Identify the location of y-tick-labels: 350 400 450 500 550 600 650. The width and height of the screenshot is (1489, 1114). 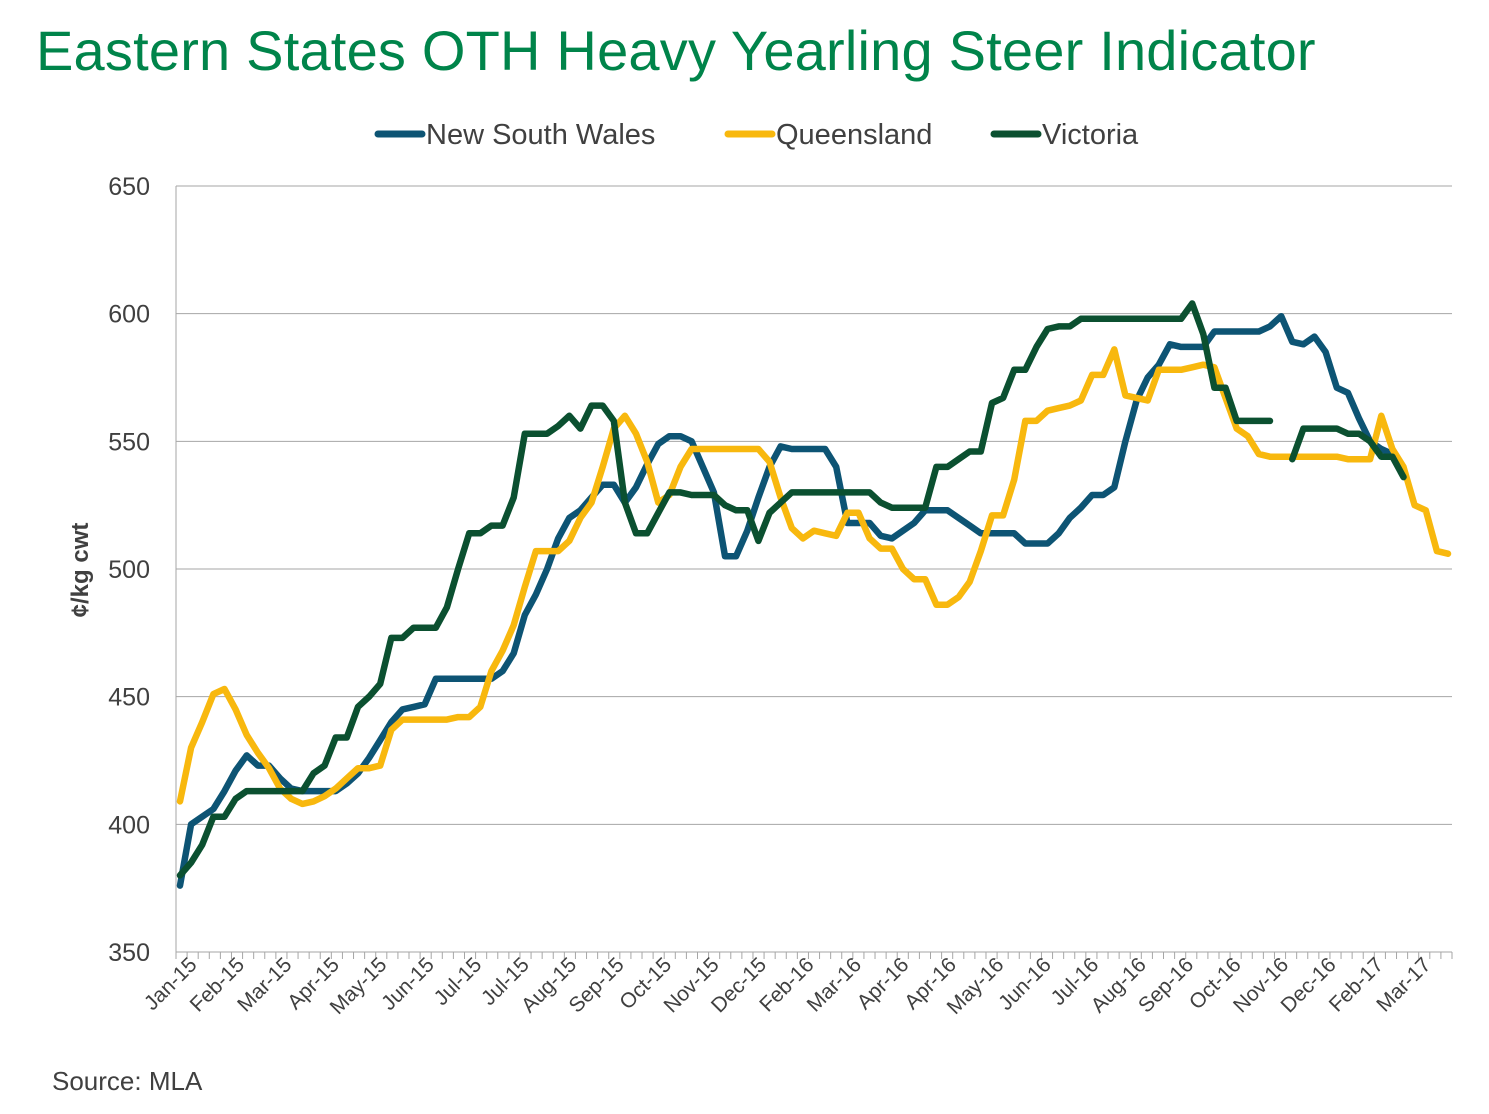
(129, 570).